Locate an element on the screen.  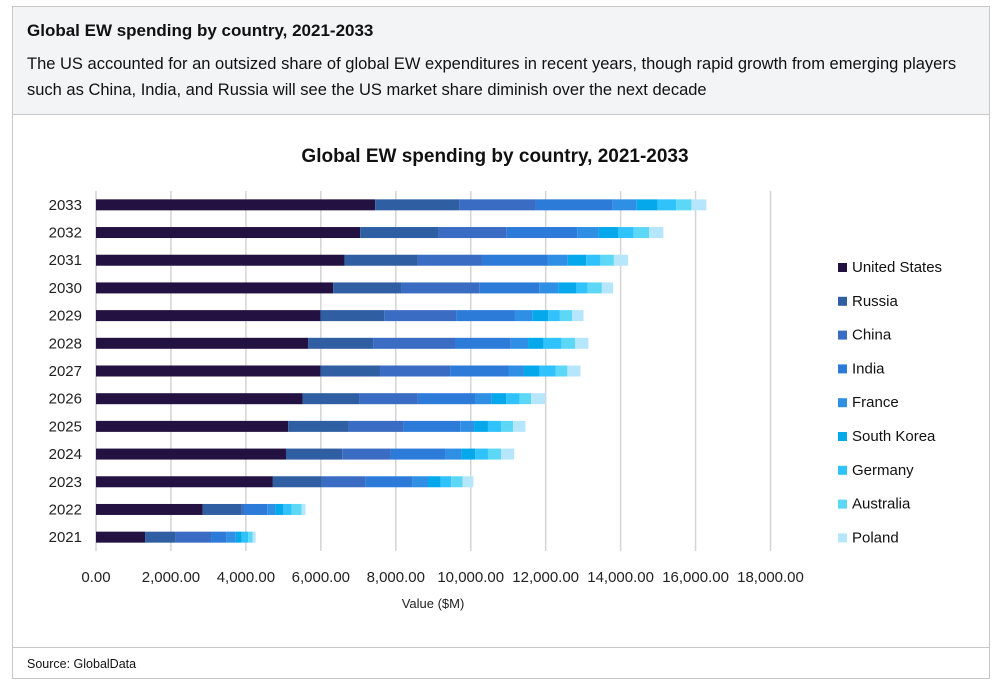
bar-segment-france-2026 is located at coordinates (483, 399).